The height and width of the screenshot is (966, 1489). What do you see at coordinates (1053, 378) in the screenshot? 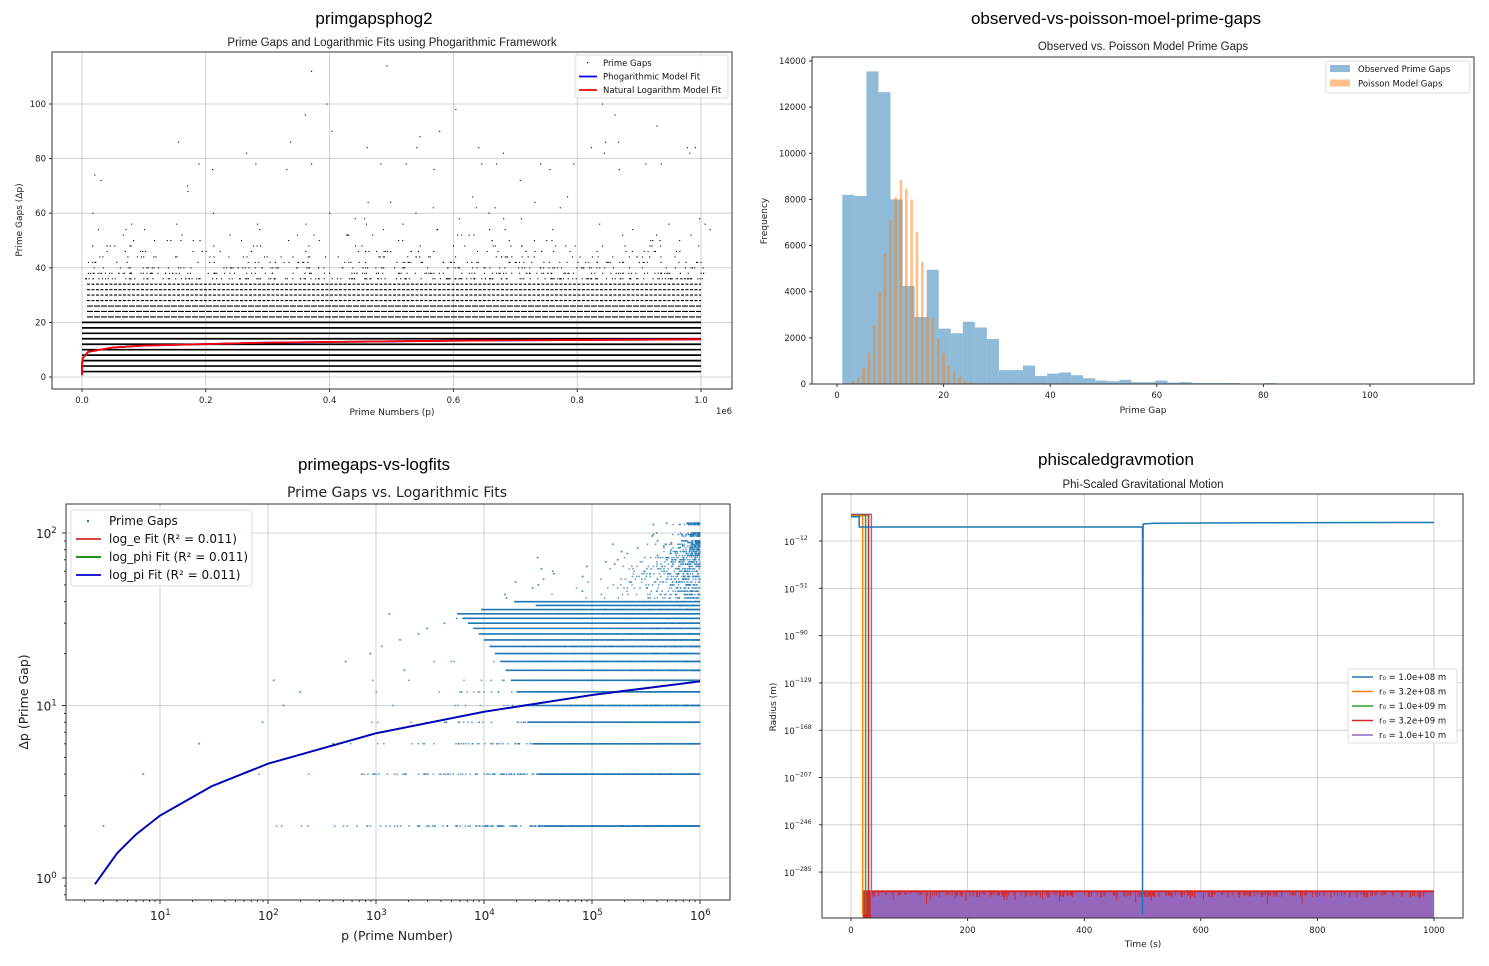
I see `observed-histogram-bar` at bounding box center [1053, 378].